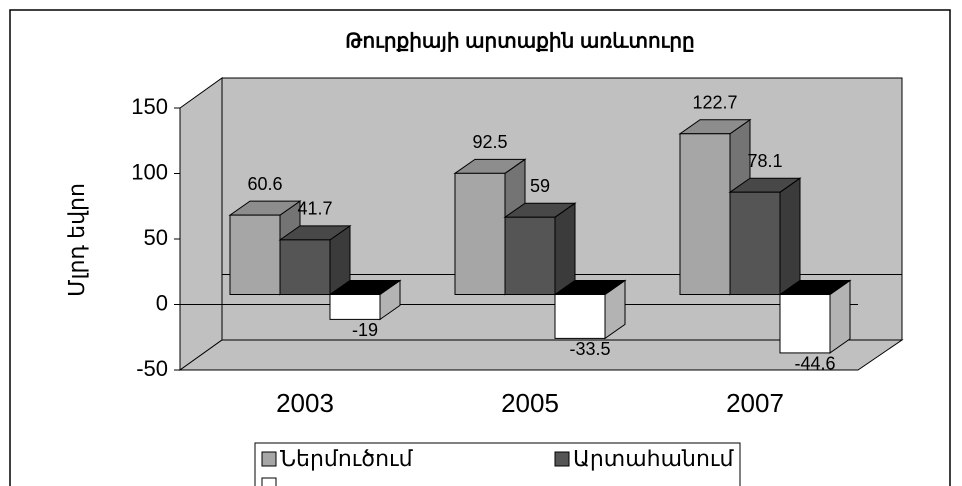 The width and height of the screenshot is (962, 486). I want to click on legend, so click(497, 464).